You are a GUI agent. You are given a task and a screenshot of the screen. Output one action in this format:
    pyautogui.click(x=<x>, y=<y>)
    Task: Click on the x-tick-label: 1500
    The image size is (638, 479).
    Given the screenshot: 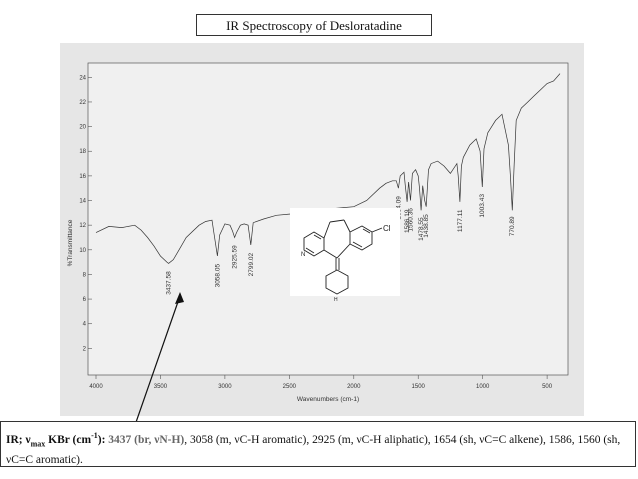 What is the action you would take?
    pyautogui.click(x=419, y=387)
    